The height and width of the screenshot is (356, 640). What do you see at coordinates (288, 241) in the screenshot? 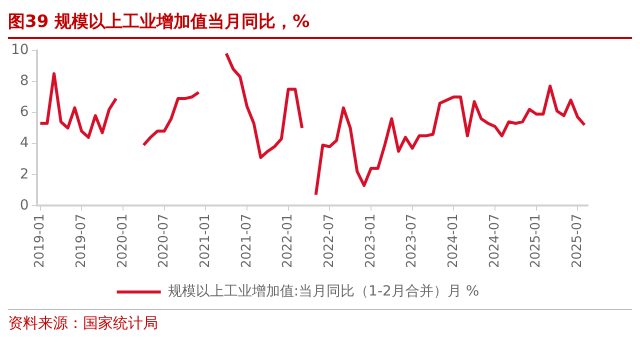
I see `x-tick-label: 2022-01` at bounding box center [288, 241].